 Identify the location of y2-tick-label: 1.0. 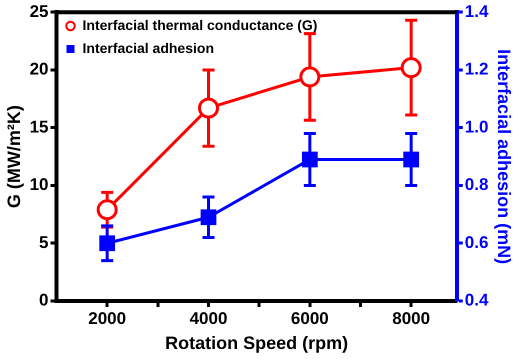
(476, 126).